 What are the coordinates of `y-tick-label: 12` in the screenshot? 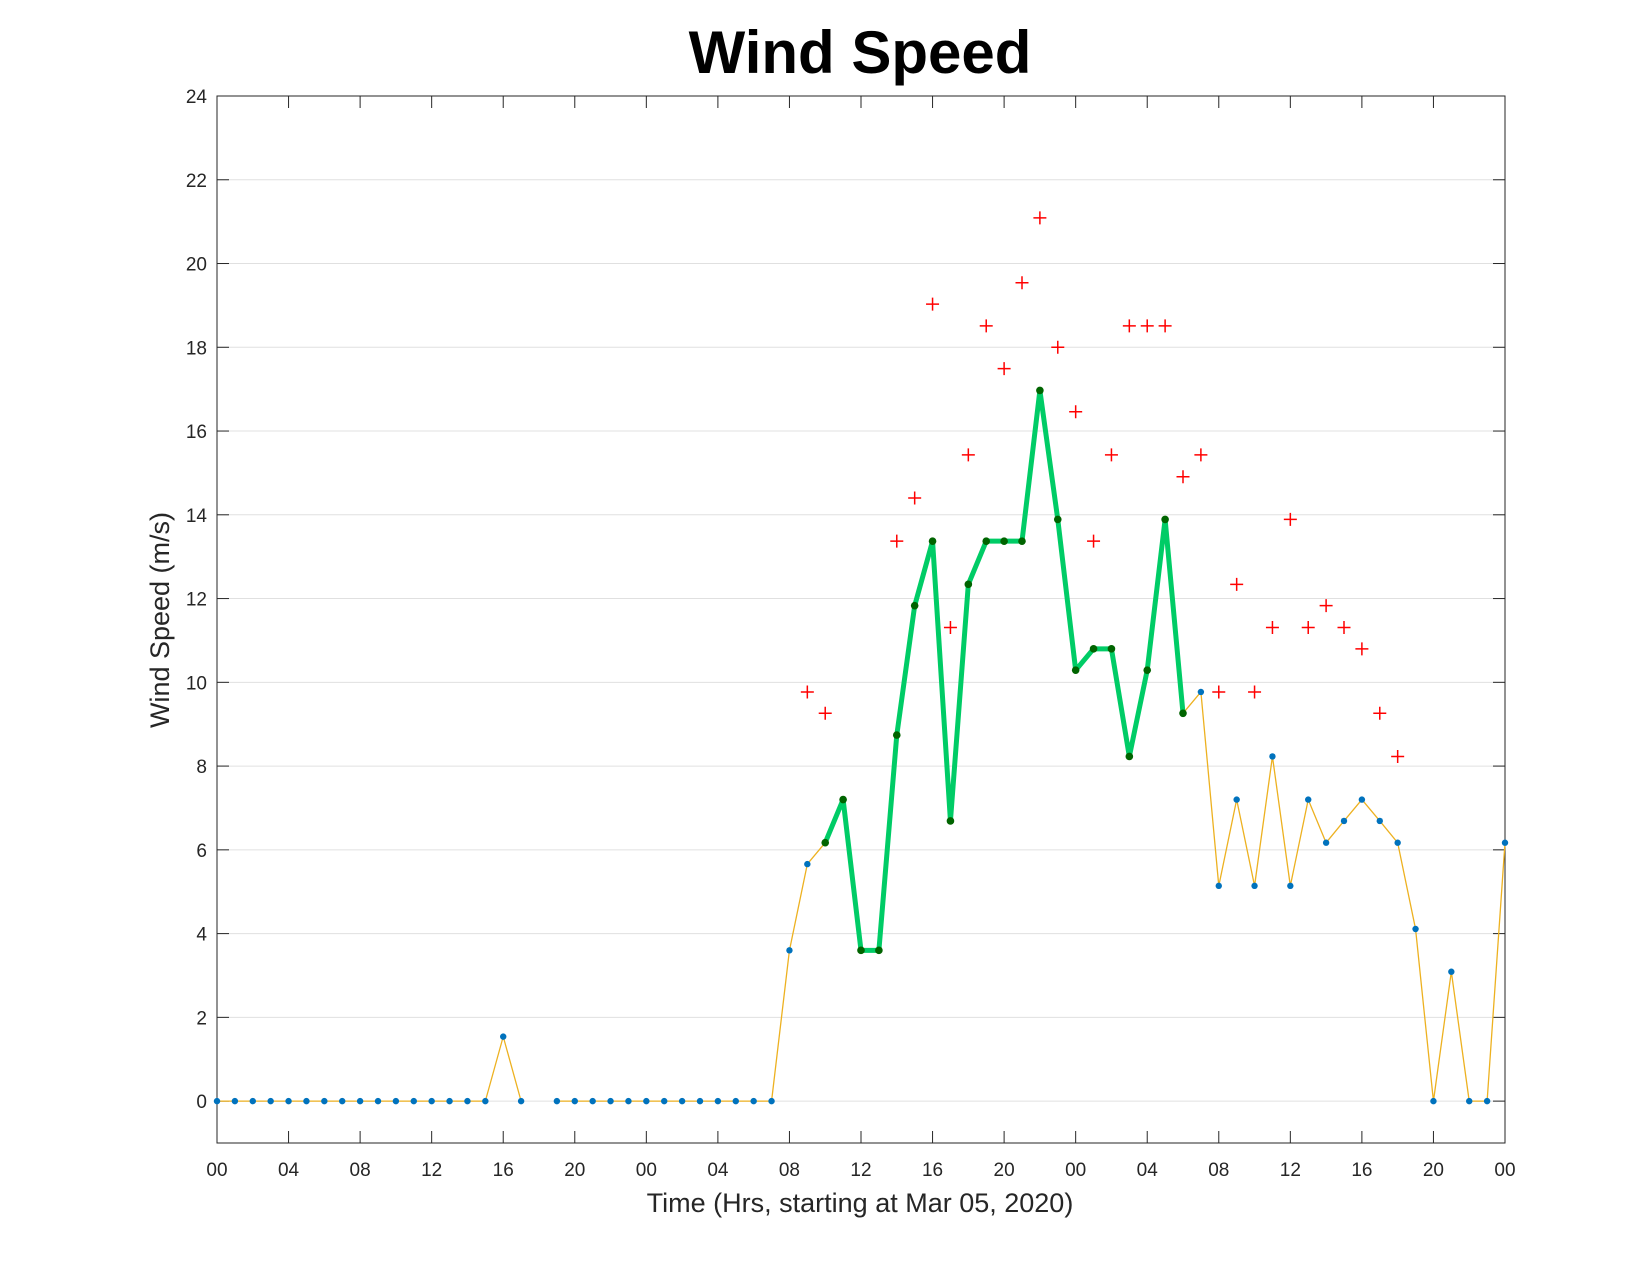 It's located at (196, 600).